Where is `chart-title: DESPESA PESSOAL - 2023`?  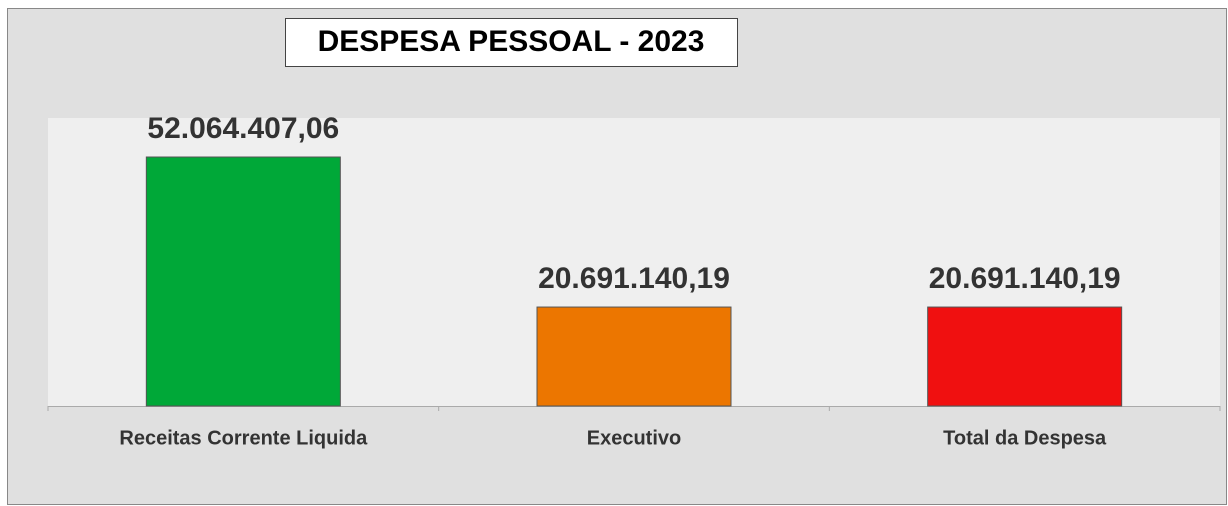
chart-title: DESPESA PESSOAL - 2023 is located at coordinates (511, 41).